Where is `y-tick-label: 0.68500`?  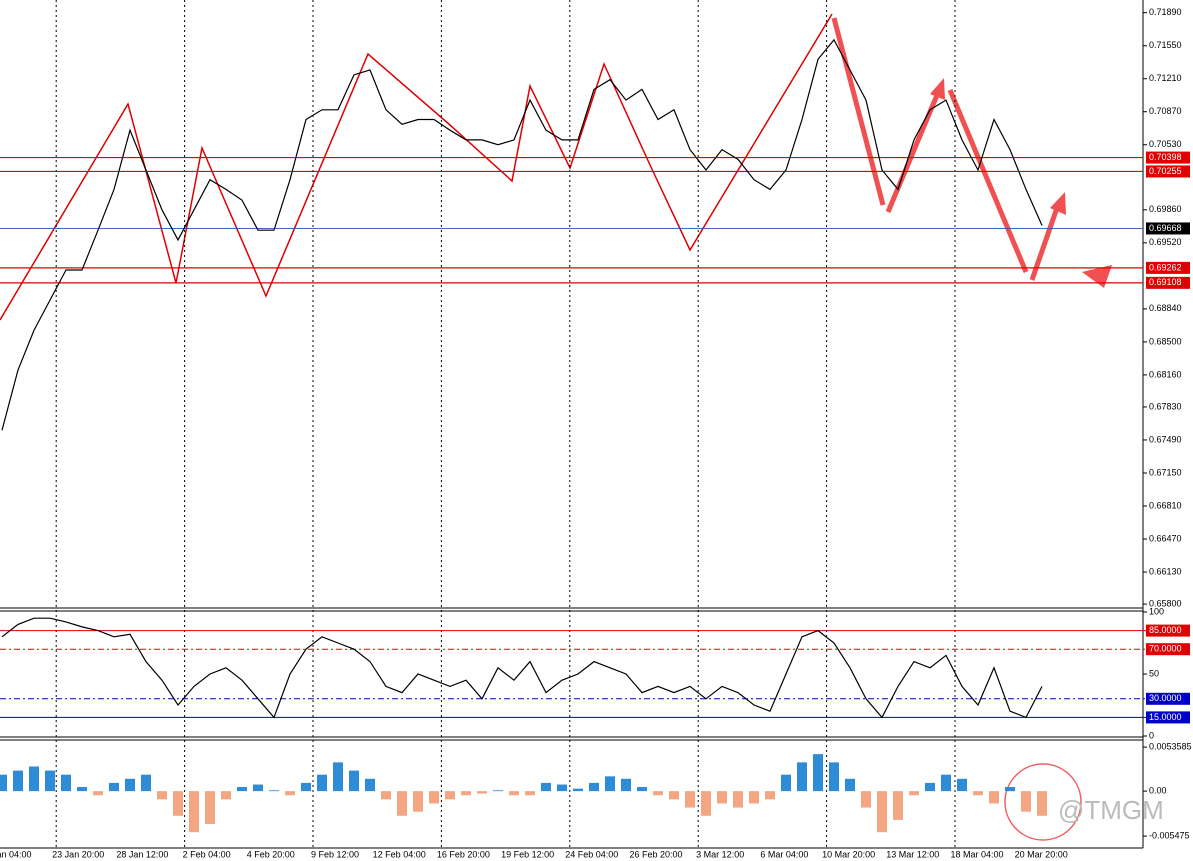
y-tick-label: 0.68500 is located at coordinates (1165, 341).